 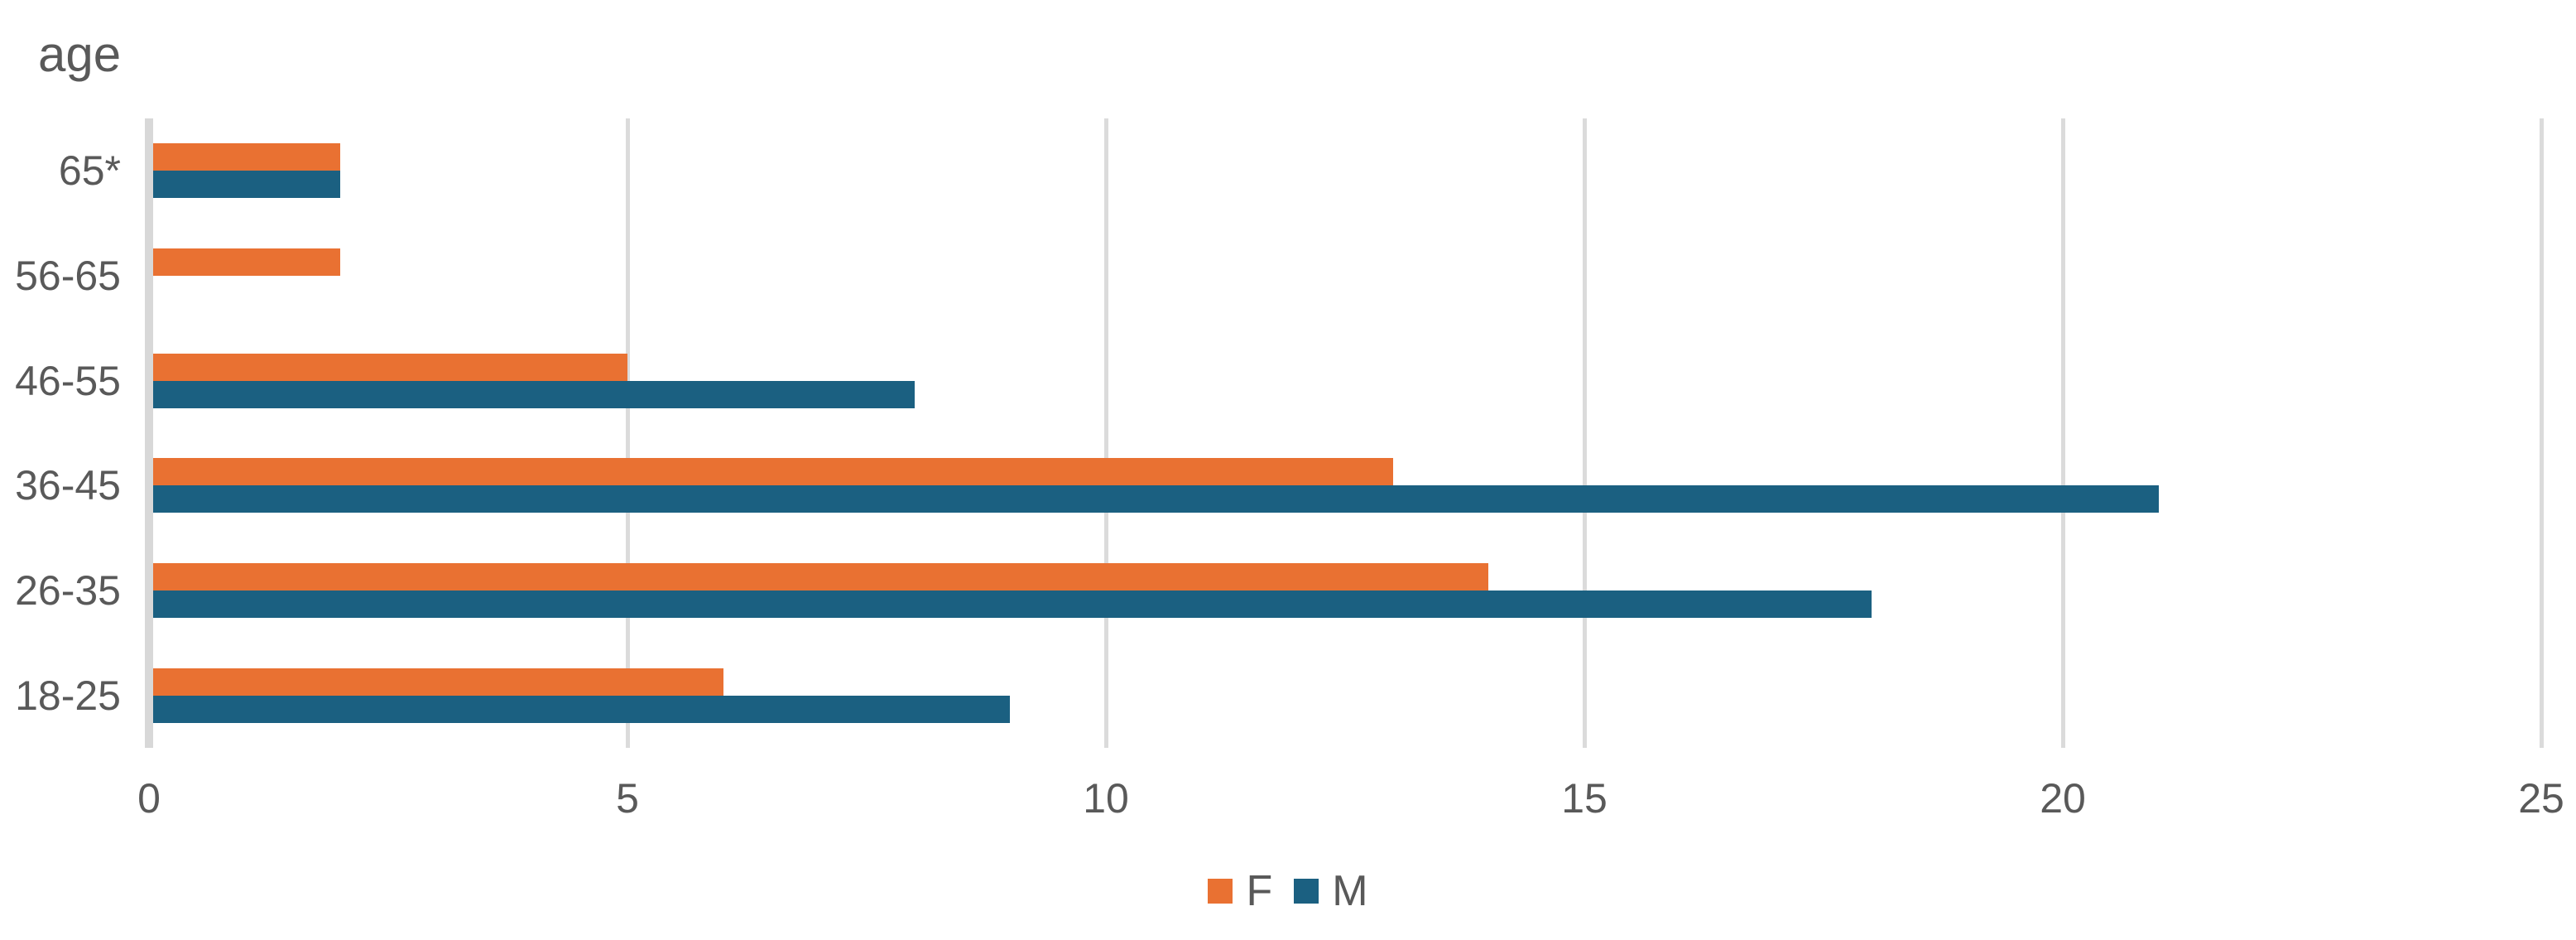 I want to click on x-axis-tick-label-10: 10, so click(x=1106, y=798).